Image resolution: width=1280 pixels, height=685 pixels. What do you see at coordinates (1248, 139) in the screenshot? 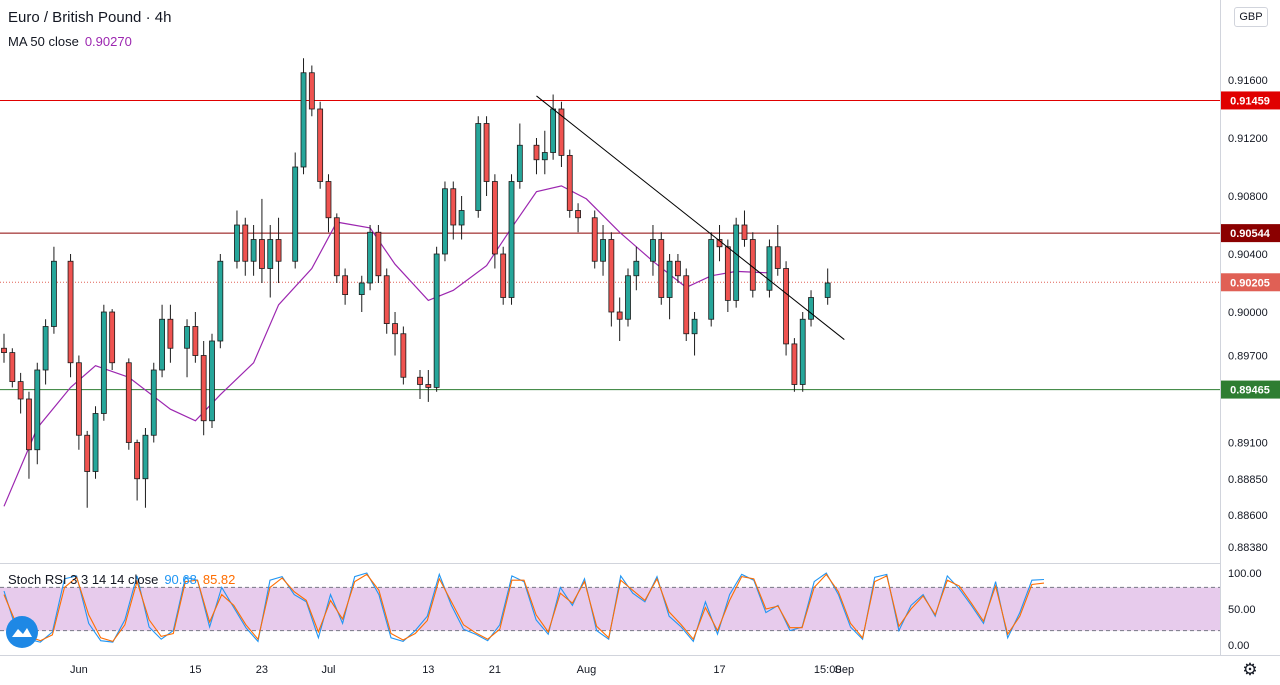
I see `price-tick-label: 0.91200` at bounding box center [1248, 139].